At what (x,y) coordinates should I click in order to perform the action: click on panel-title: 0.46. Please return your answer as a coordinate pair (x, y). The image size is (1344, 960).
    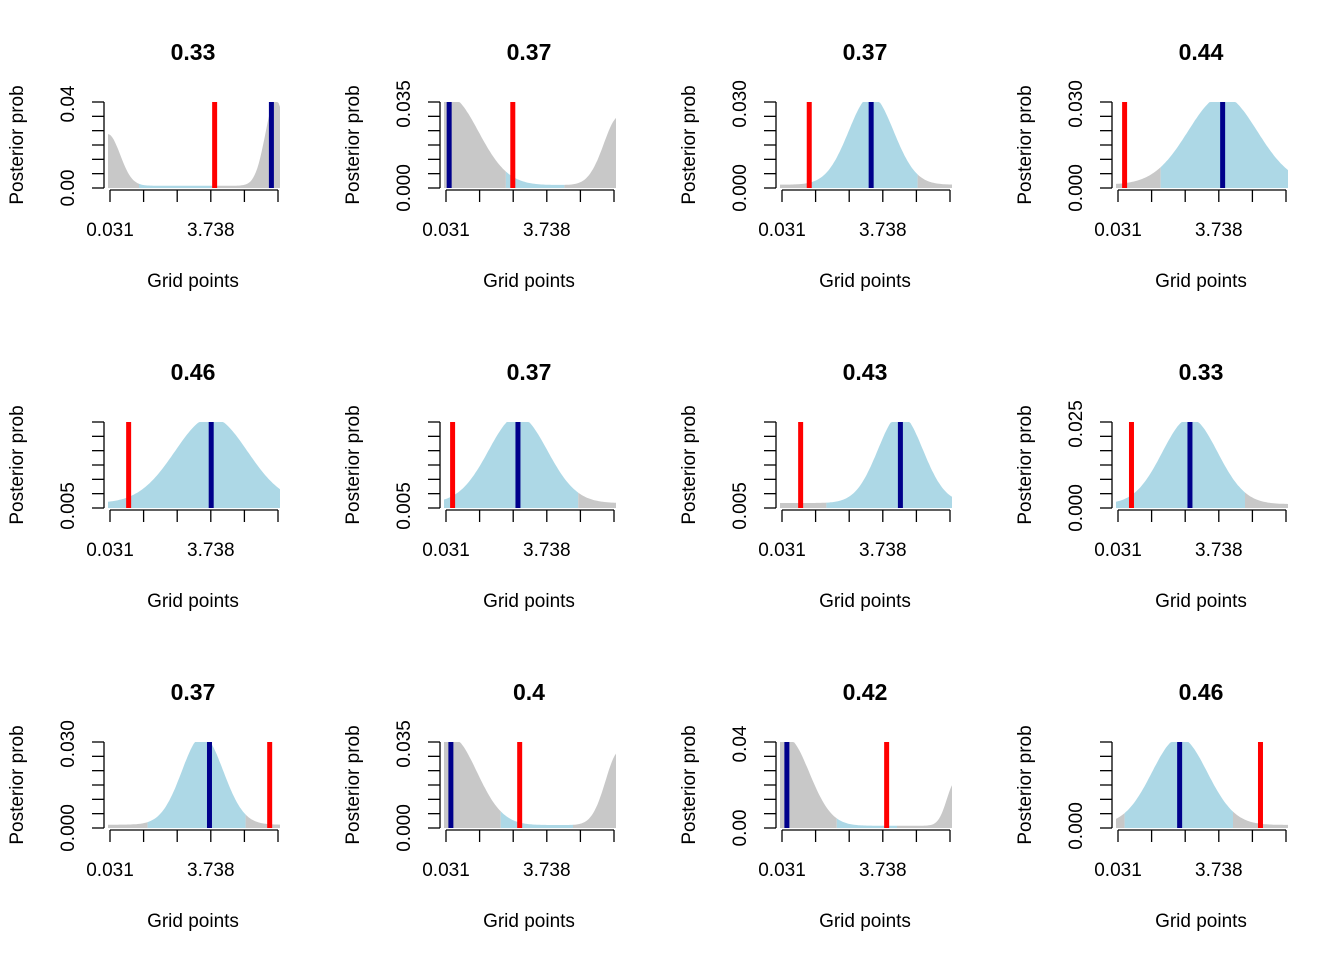
    Looking at the image, I should click on (1201, 692).